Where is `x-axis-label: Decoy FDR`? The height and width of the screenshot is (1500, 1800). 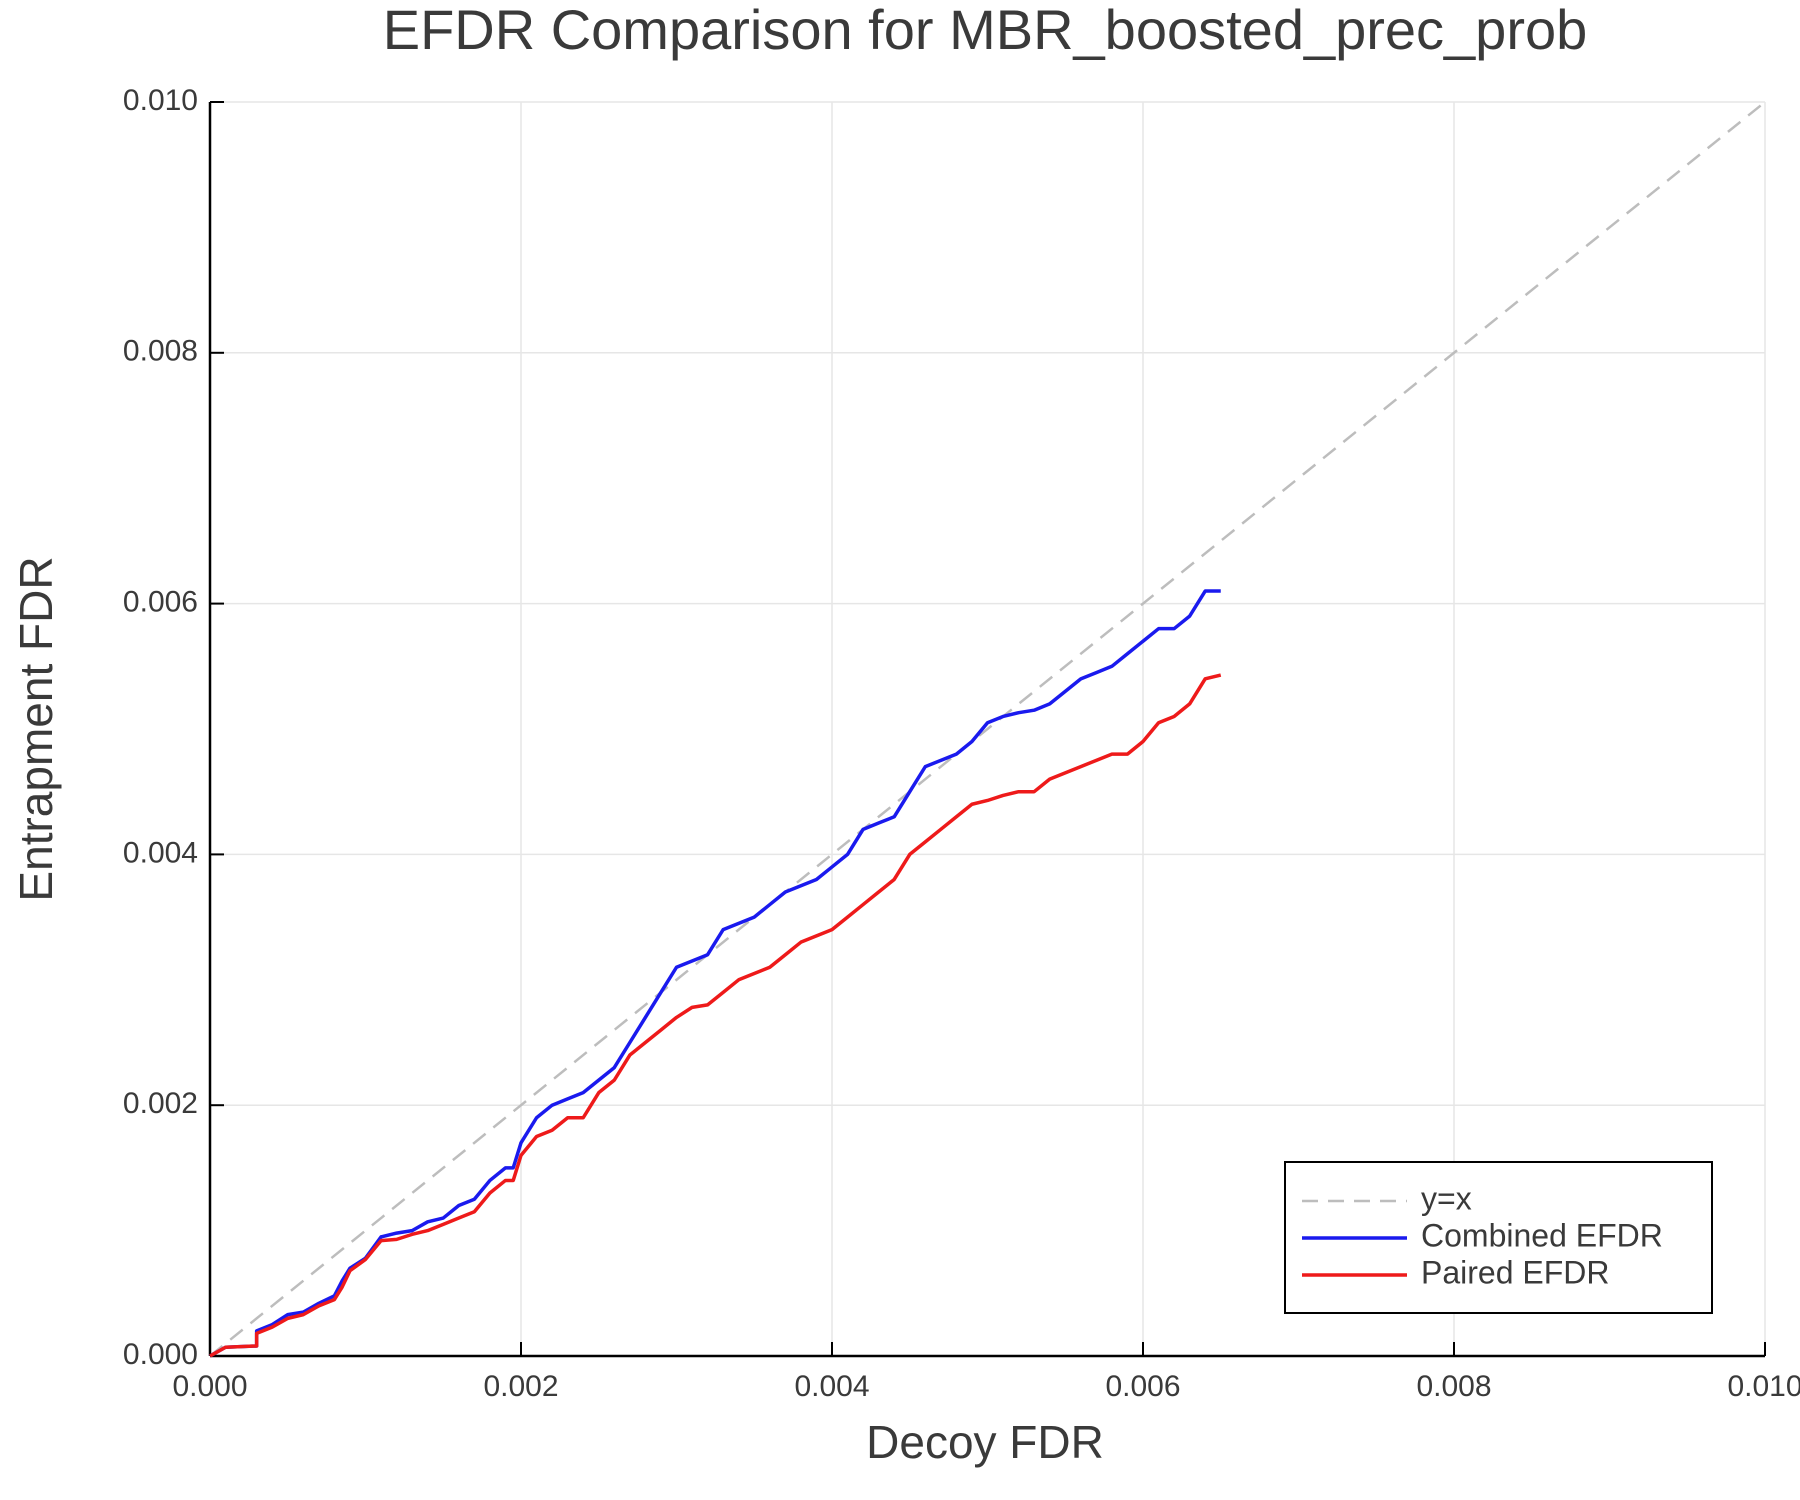 x-axis-label: Decoy FDR is located at coordinates (985, 1442).